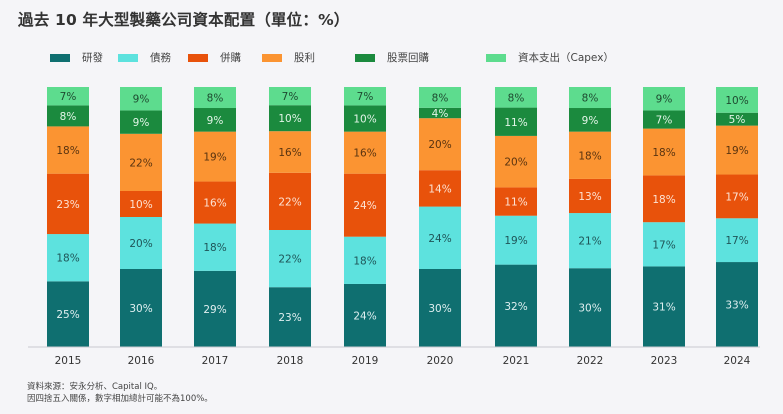 The image size is (783, 414). What do you see at coordinates (391, 60) in the screenshot?
I see `legend: 研發 債務 併購 股利 股票回購 資本支出（Capex）` at bounding box center [391, 60].